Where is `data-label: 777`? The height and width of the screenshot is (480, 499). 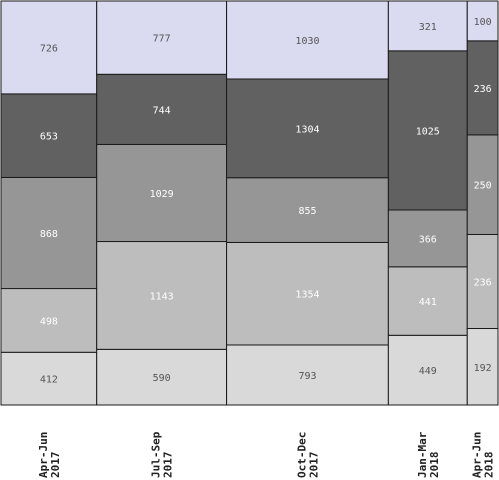
data-label: 777 is located at coordinates (162, 39).